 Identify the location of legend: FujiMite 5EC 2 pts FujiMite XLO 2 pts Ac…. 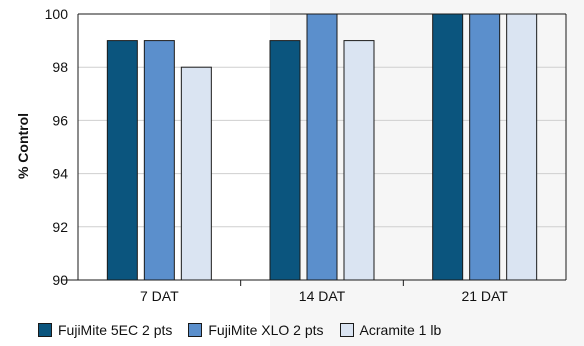
(247, 330).